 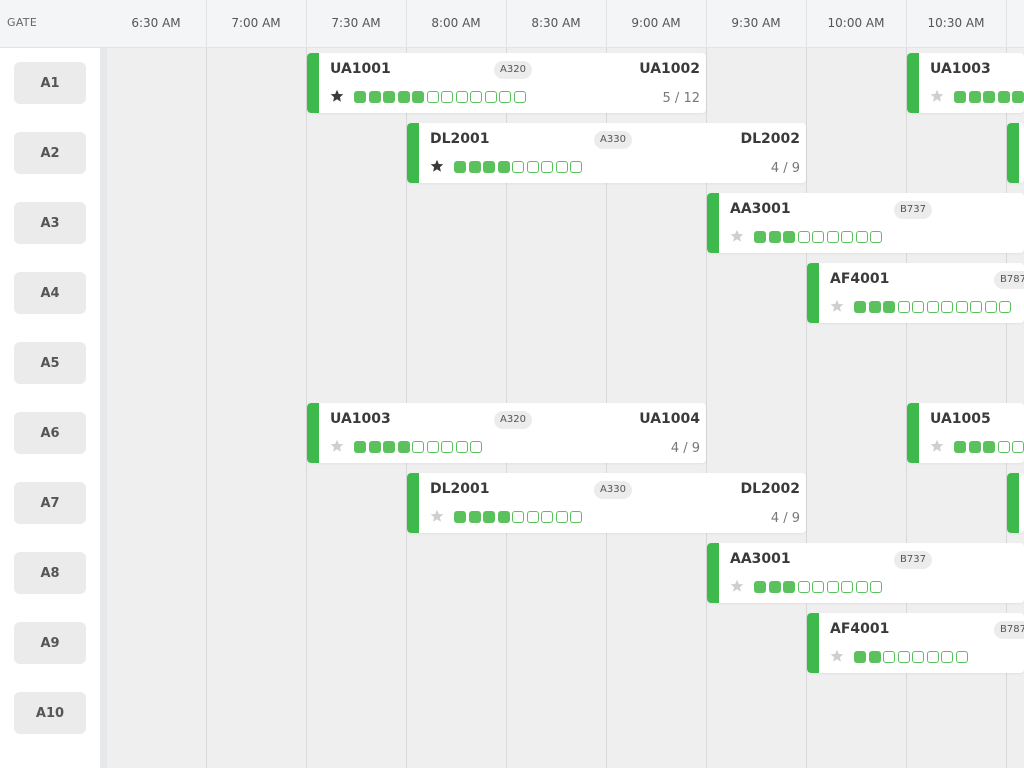 What do you see at coordinates (956, 23) in the screenshot?
I see `time-label: 10:30 AM` at bounding box center [956, 23].